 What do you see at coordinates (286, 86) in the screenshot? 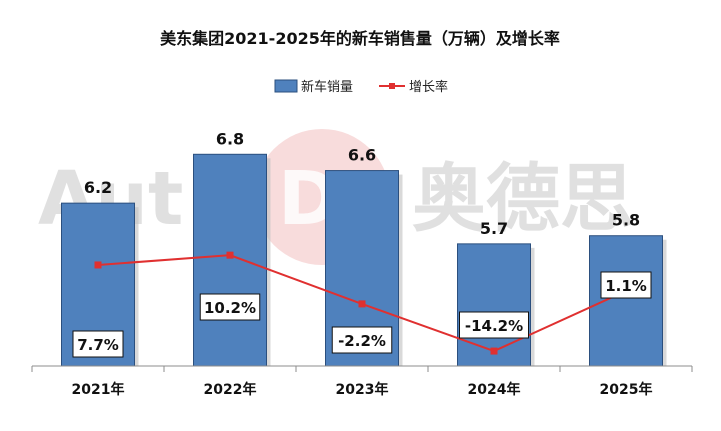
I see `legend-bar-swatch` at bounding box center [286, 86].